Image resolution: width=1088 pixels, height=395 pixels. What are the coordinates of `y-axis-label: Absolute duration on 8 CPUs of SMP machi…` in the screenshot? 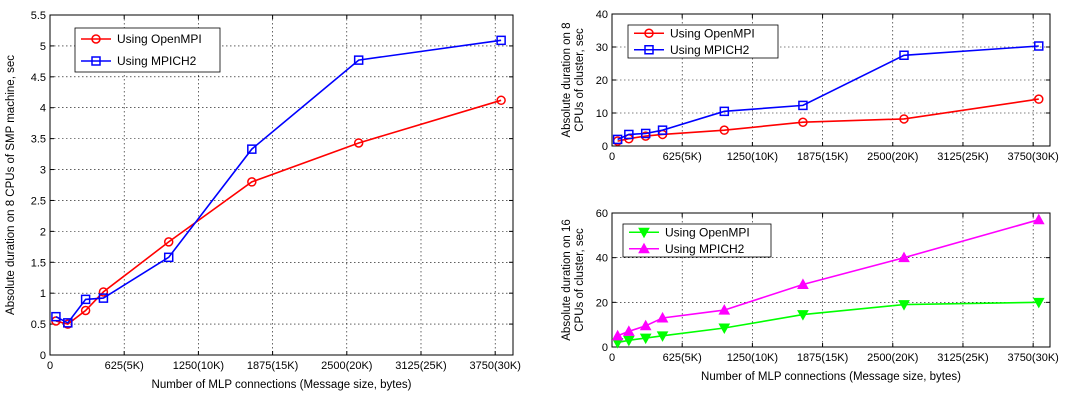 It's located at (11, 185).